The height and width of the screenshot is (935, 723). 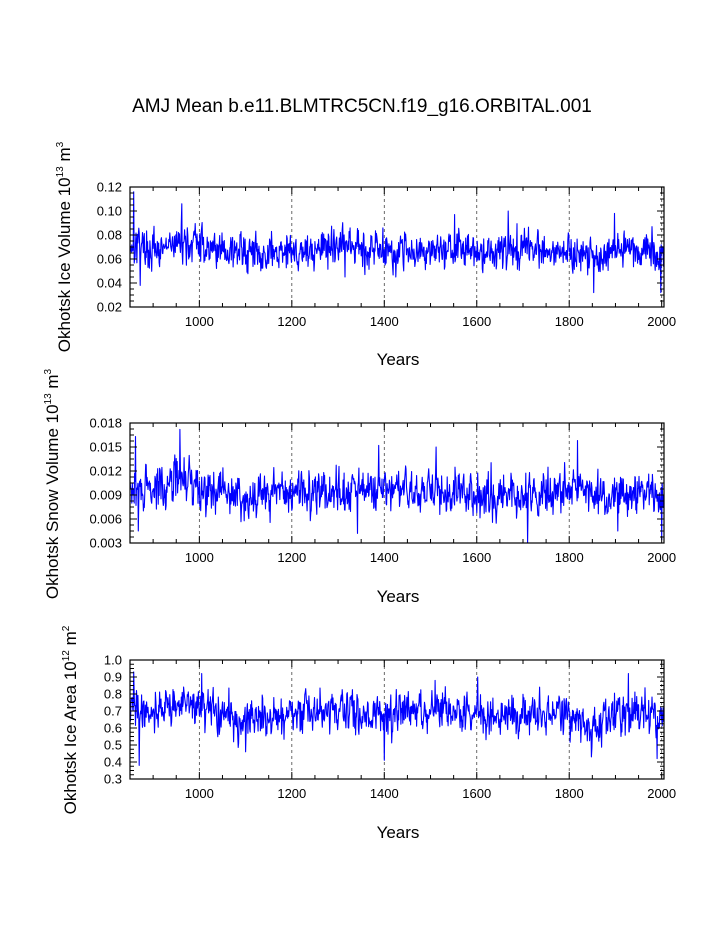 What do you see at coordinates (476, 321) in the screenshot?
I see `panel-ice-volume-xtick-label: 1600` at bounding box center [476, 321].